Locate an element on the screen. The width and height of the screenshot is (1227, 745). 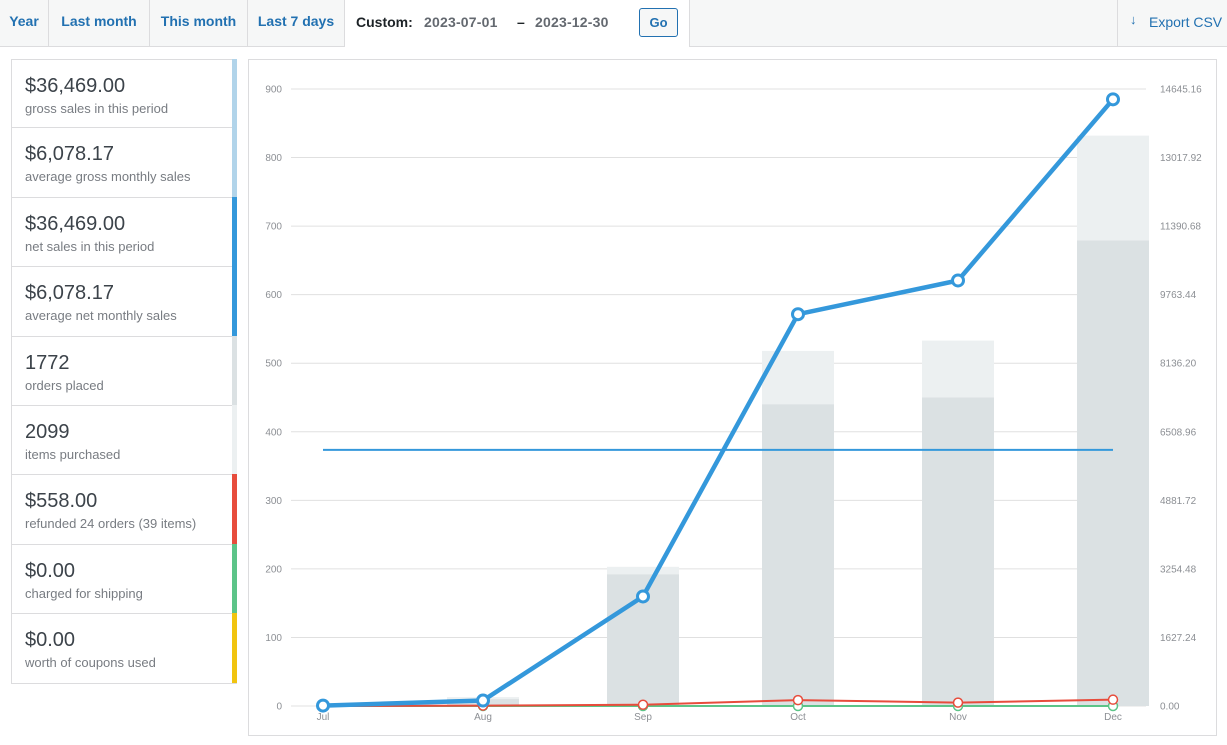
legend-item: $0.00 worth of coupons used is located at coordinates (124, 648).